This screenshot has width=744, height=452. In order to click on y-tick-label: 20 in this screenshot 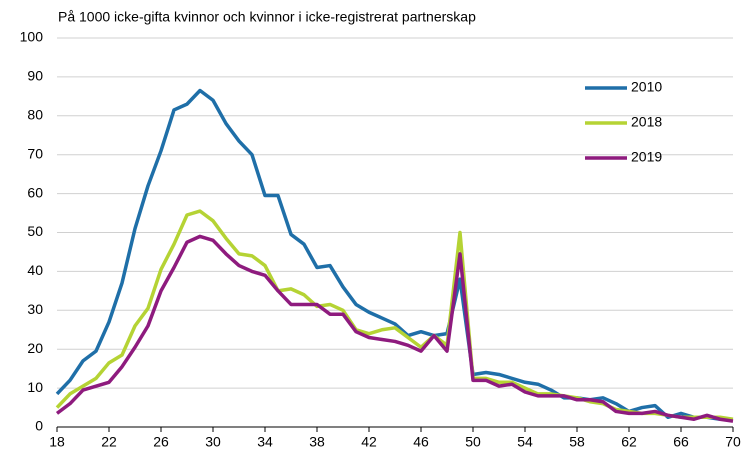, I will do `click(35, 348)`.